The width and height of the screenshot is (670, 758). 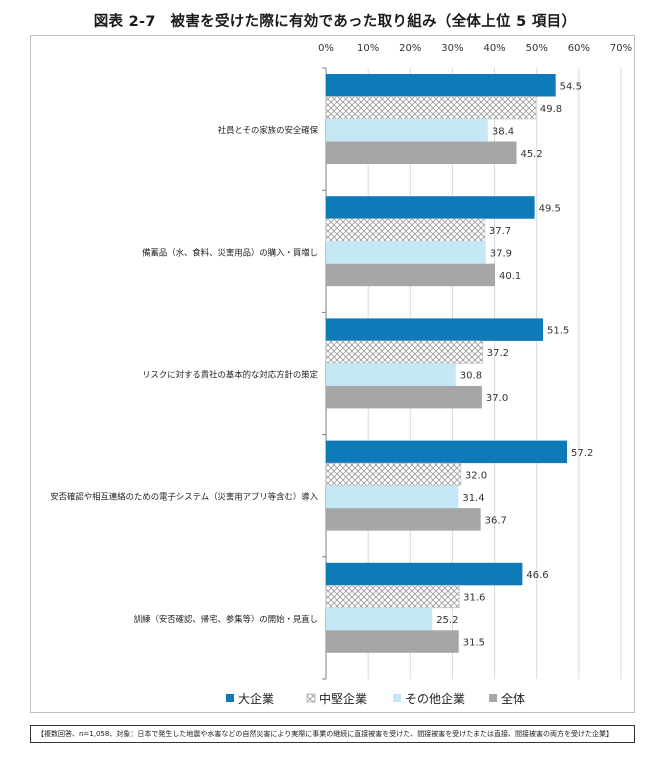 What do you see at coordinates (571, 86) in the screenshot?
I see `data-label: 54.5` at bounding box center [571, 86].